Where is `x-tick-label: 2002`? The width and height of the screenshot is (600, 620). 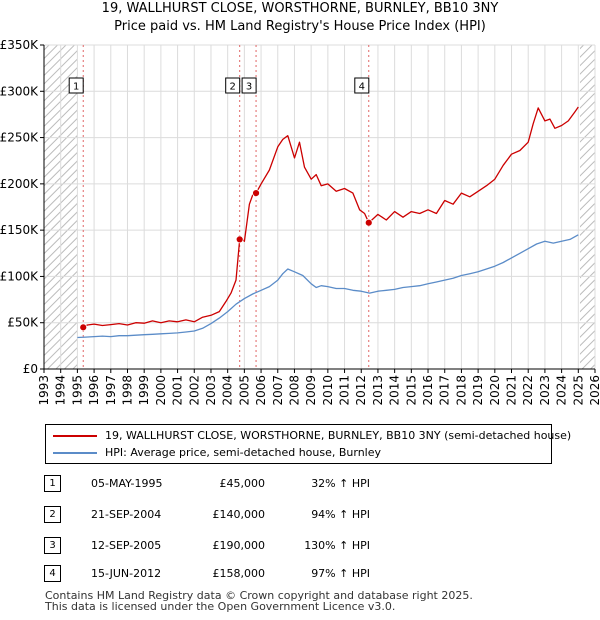 x-tick-label: 2002 is located at coordinates (194, 390).